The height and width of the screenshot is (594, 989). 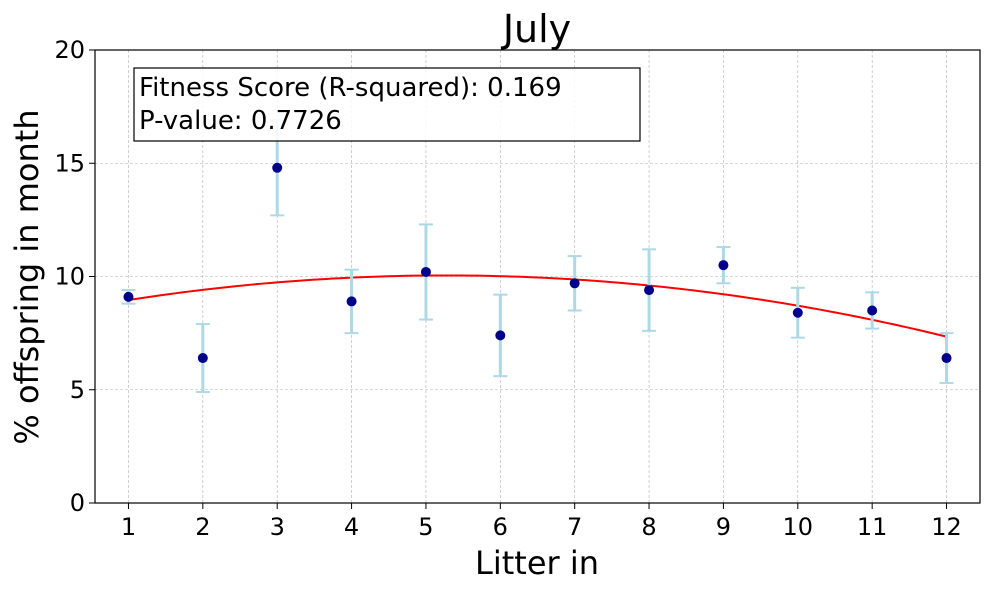 I want to click on y-tick-label: 20, so click(x=69, y=50).